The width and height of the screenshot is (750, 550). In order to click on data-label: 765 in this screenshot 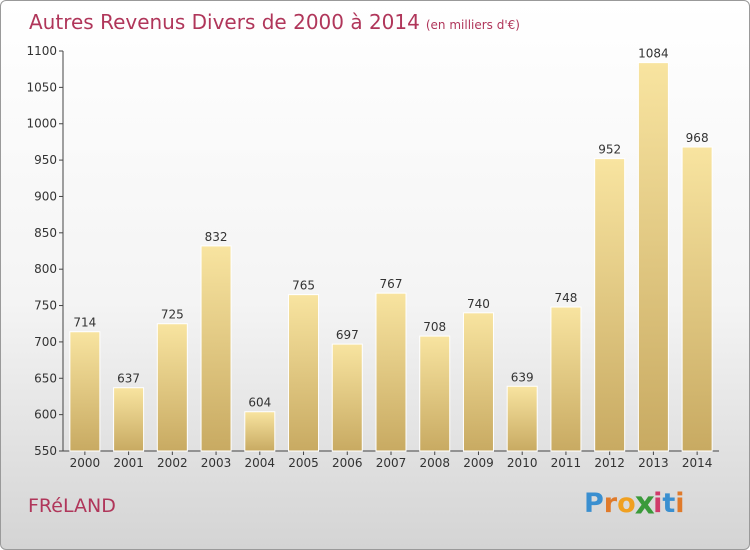, I will do `click(303, 286)`.